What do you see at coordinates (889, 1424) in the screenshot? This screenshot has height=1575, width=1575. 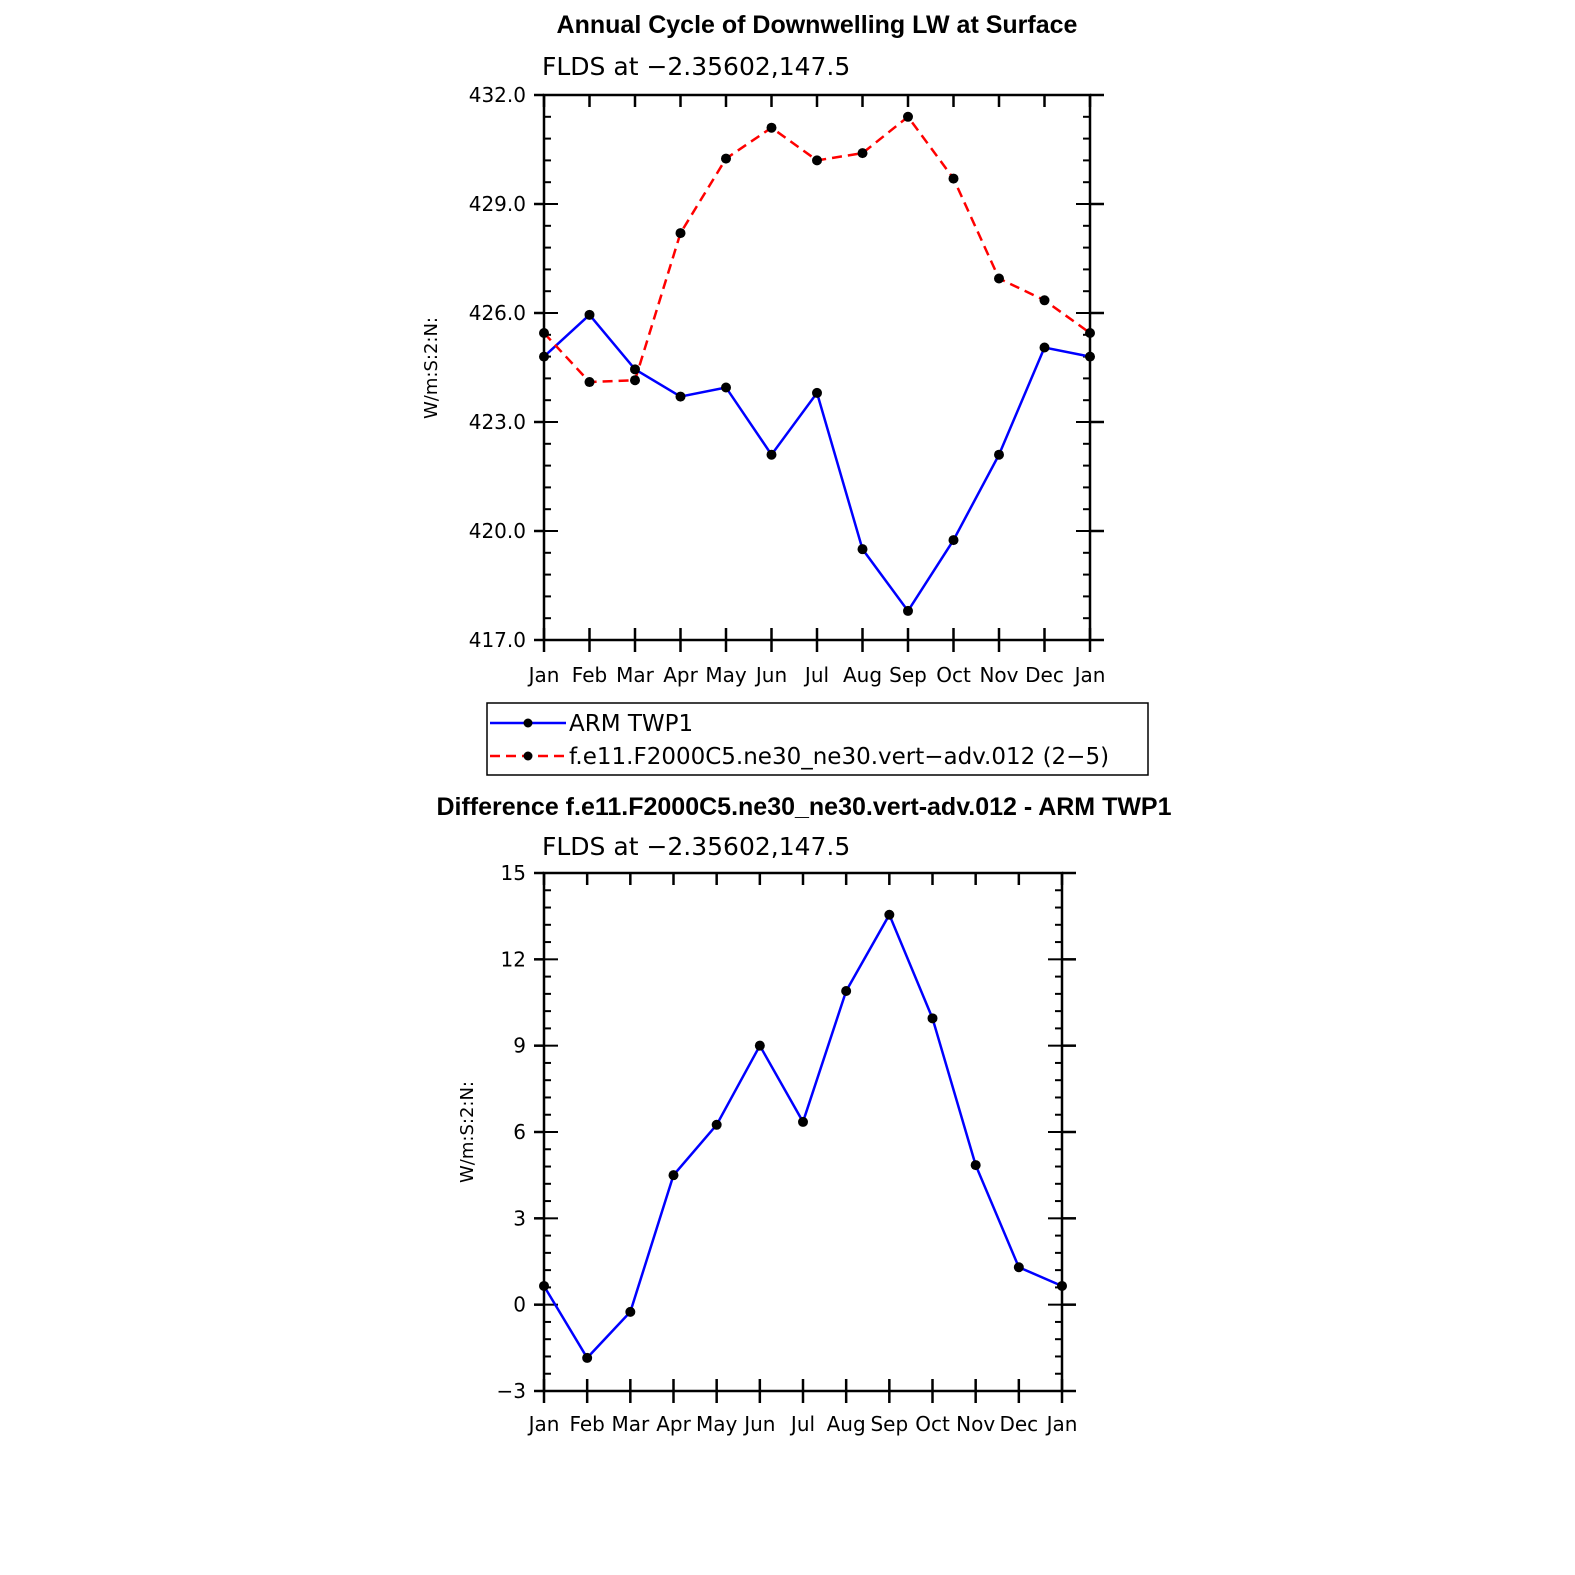 I see `bottom-xtick-label: Sep` at bounding box center [889, 1424].